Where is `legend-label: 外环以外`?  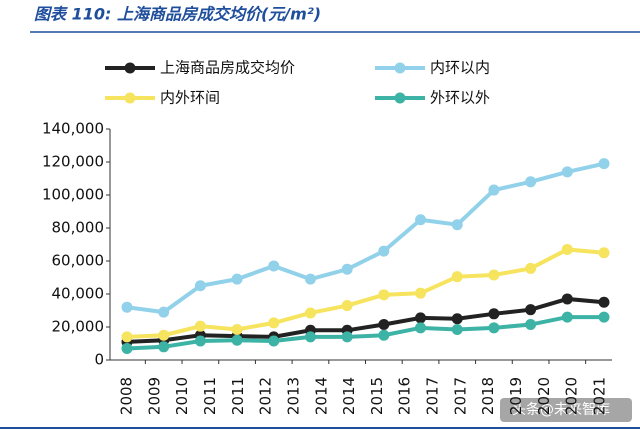 legend-label: 外环以外 is located at coordinates (460, 98).